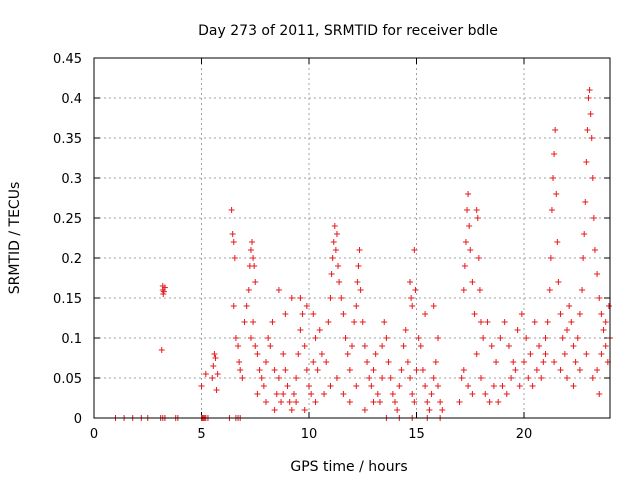  What do you see at coordinates (67, 299) in the screenshot?
I see `y-tick-label: 0.15` at bounding box center [67, 299].